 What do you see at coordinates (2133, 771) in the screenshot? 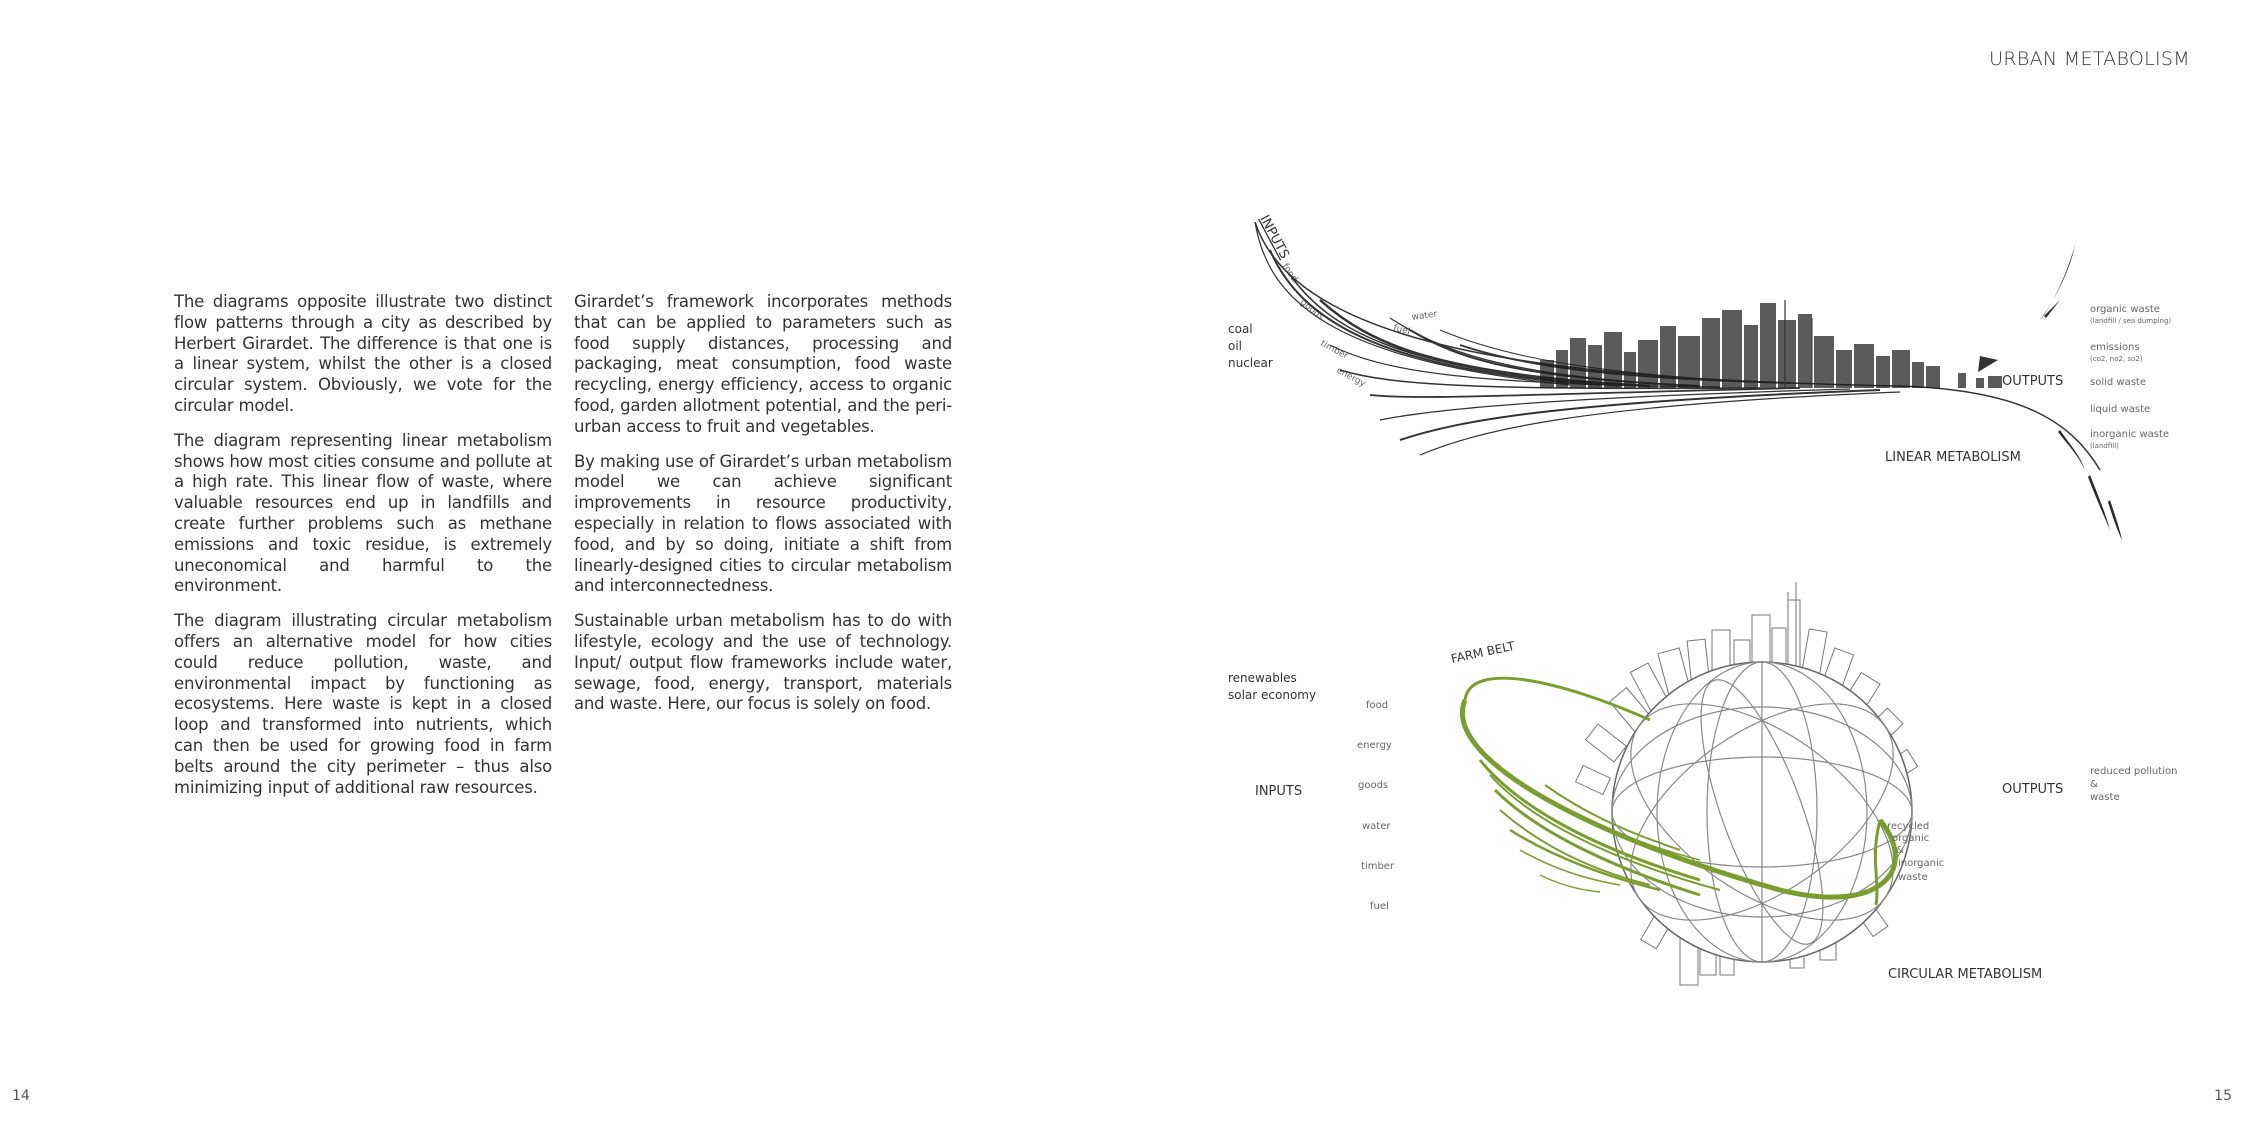
I see `output-reduced-pollution: reduced pollution` at bounding box center [2133, 771].